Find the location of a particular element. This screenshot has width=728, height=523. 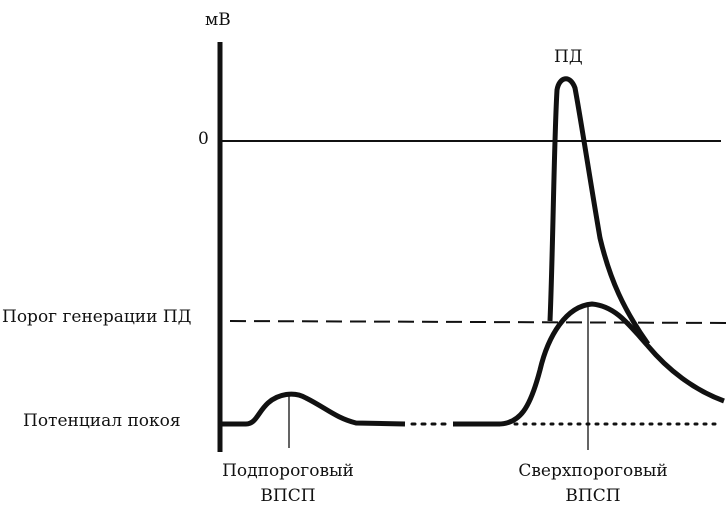

zero-label: 0 is located at coordinates (203, 139).